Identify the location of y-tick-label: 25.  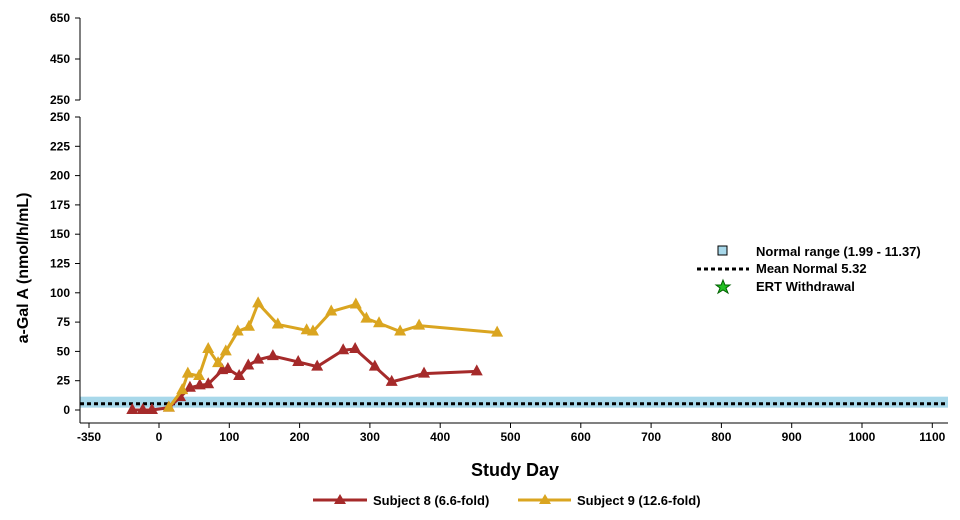
(64, 381).